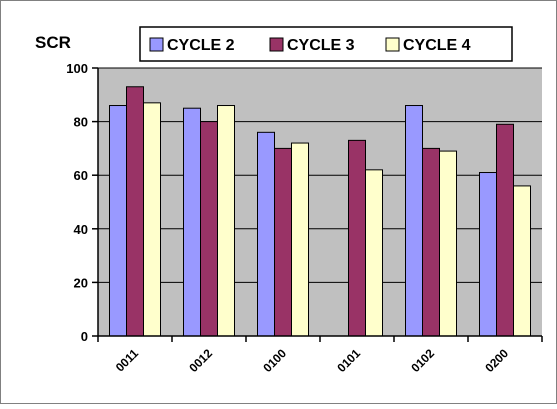 This screenshot has height=409, width=557. I want to click on y-axis-title: SCR, so click(53, 42).